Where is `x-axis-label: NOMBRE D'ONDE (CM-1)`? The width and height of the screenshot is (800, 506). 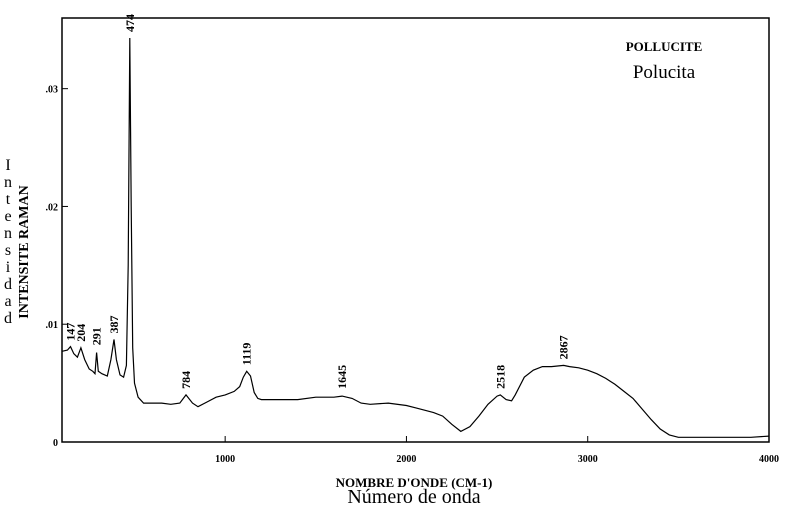 x-axis-label: NOMBRE D'ONDE (CM-1) is located at coordinates (414, 482).